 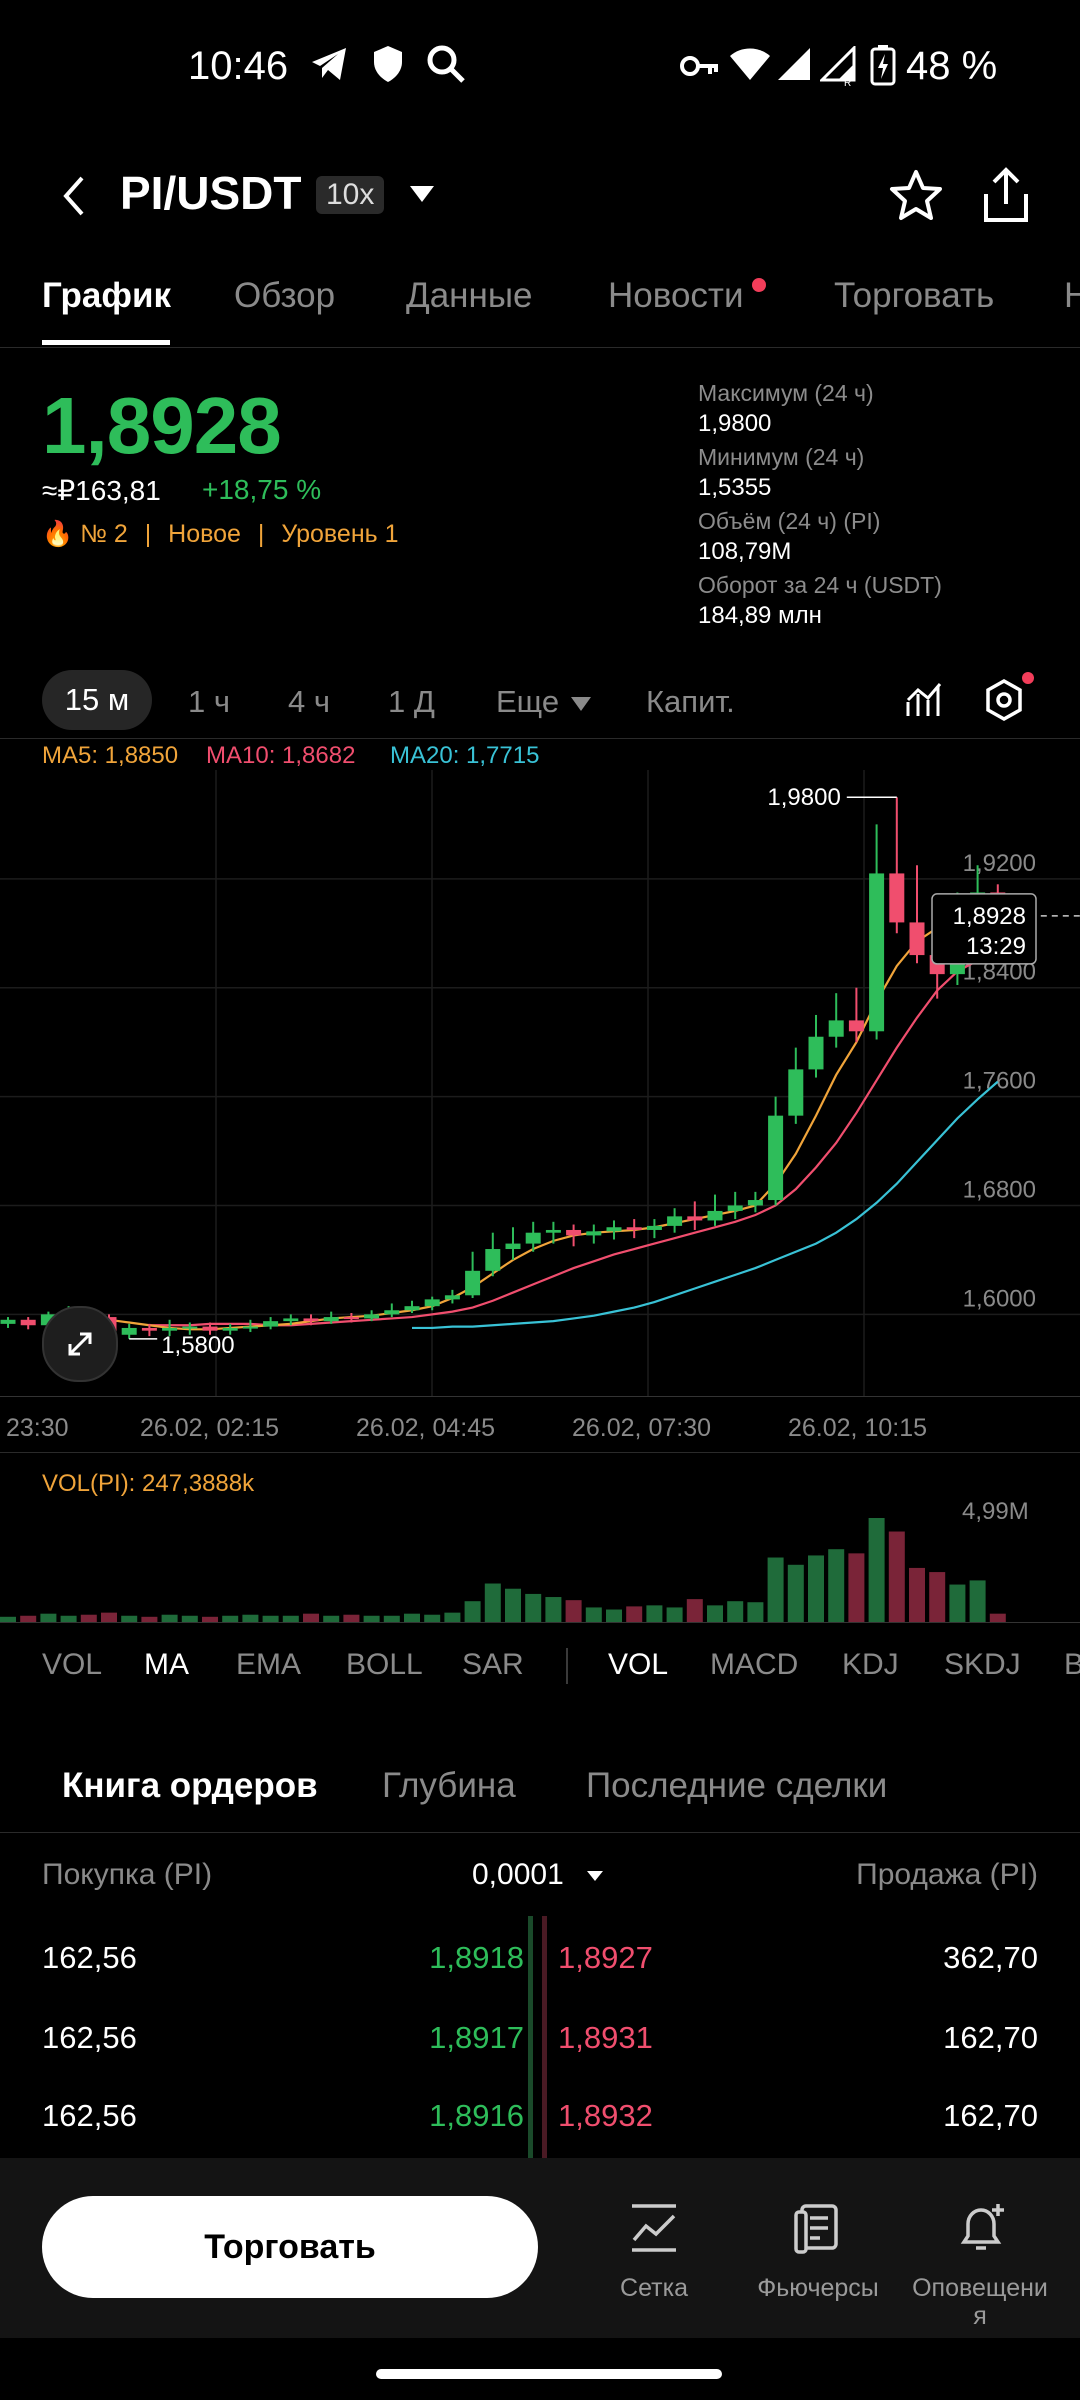 What do you see at coordinates (210, 1428) in the screenshot?
I see `x-tick: 26.02, 02:15` at bounding box center [210, 1428].